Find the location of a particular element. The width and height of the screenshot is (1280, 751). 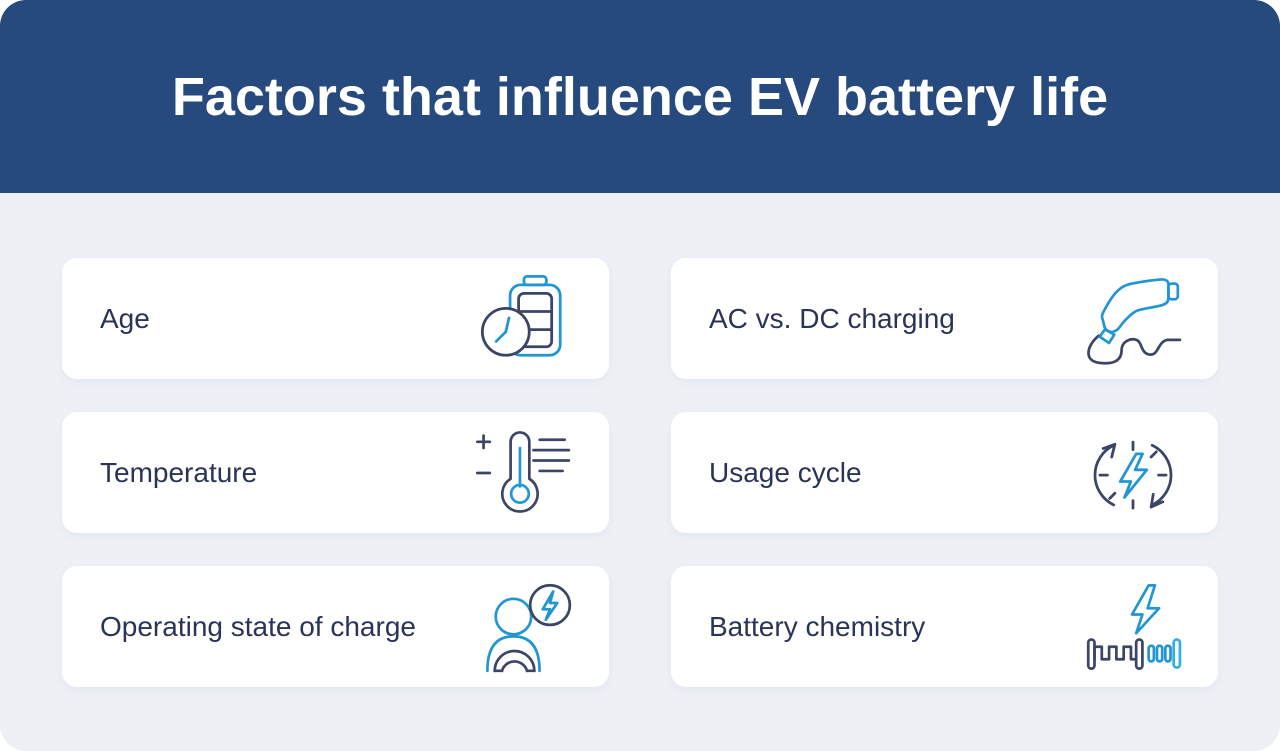

card-operating-state-of-charge: Operating state of charge is located at coordinates (335, 626).